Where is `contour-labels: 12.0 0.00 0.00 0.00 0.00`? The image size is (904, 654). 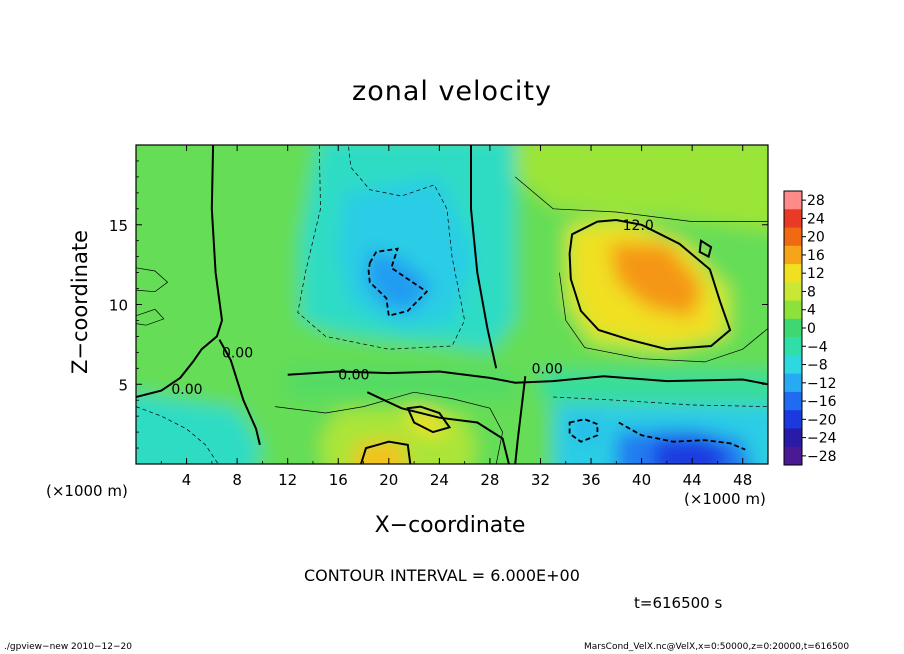
contour-labels: 12.0 0.00 0.00 0.00 0.00 is located at coordinates (412, 308).